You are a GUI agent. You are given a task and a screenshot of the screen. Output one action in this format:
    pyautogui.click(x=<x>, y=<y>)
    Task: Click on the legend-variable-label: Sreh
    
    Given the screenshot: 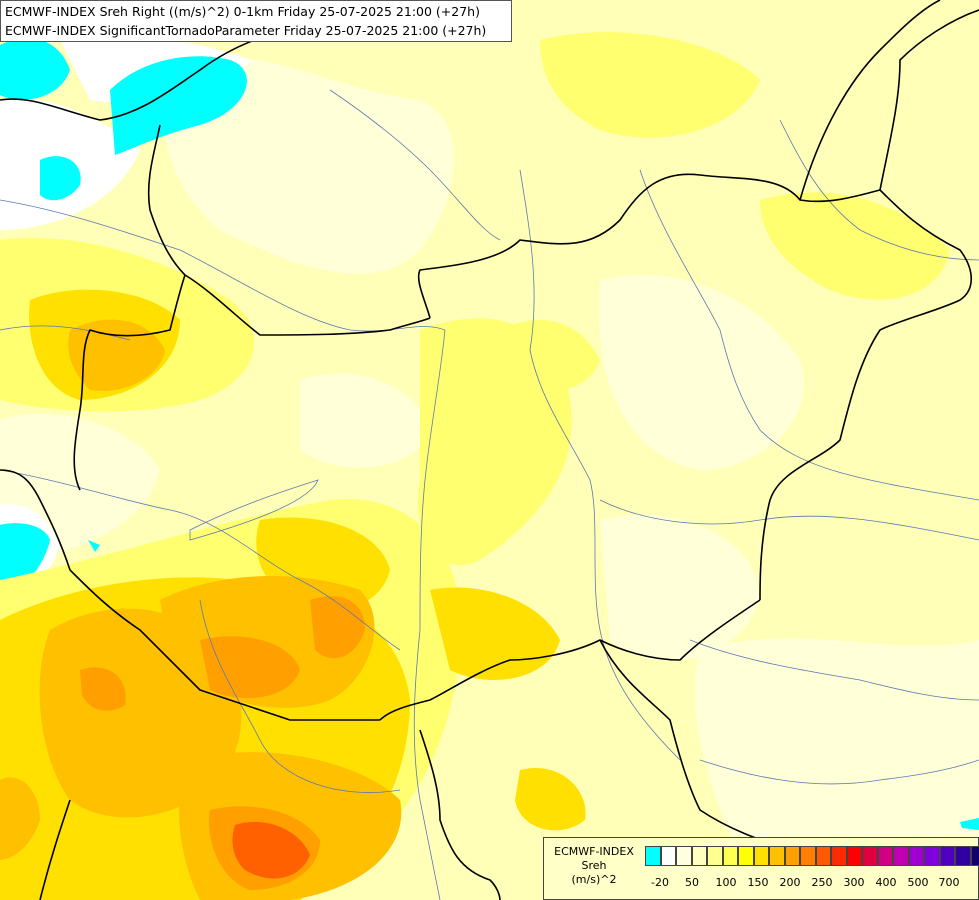 What is the action you would take?
    pyautogui.click(x=594, y=865)
    